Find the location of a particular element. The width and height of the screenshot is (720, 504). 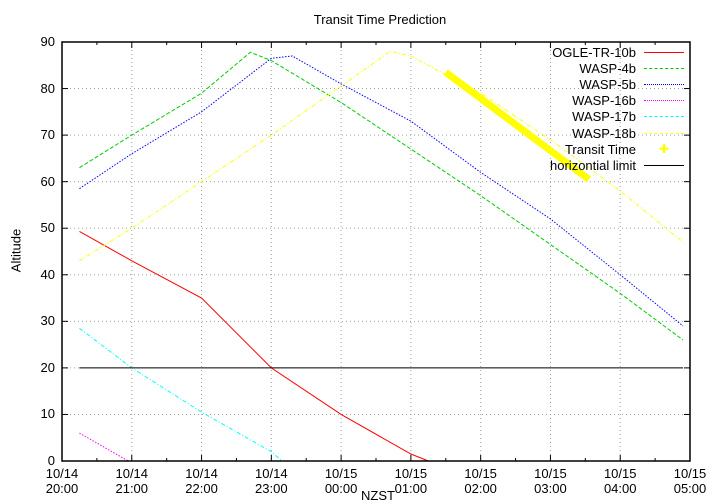

legend-item: Transit Time ✚ is located at coordinates (617, 149).